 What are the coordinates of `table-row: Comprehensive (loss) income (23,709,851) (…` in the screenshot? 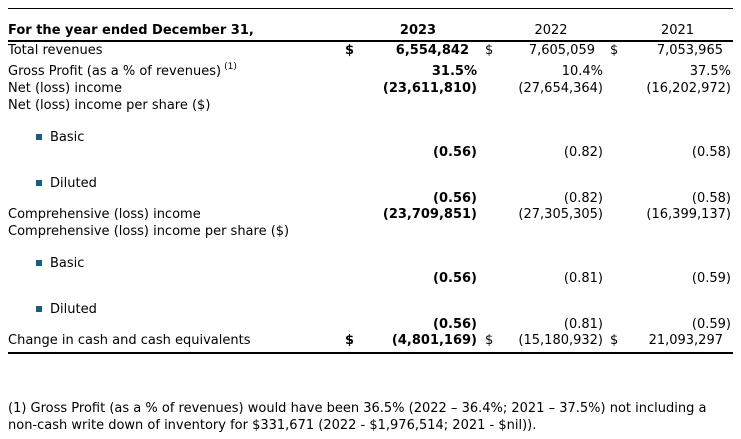 It's located at (370, 214).